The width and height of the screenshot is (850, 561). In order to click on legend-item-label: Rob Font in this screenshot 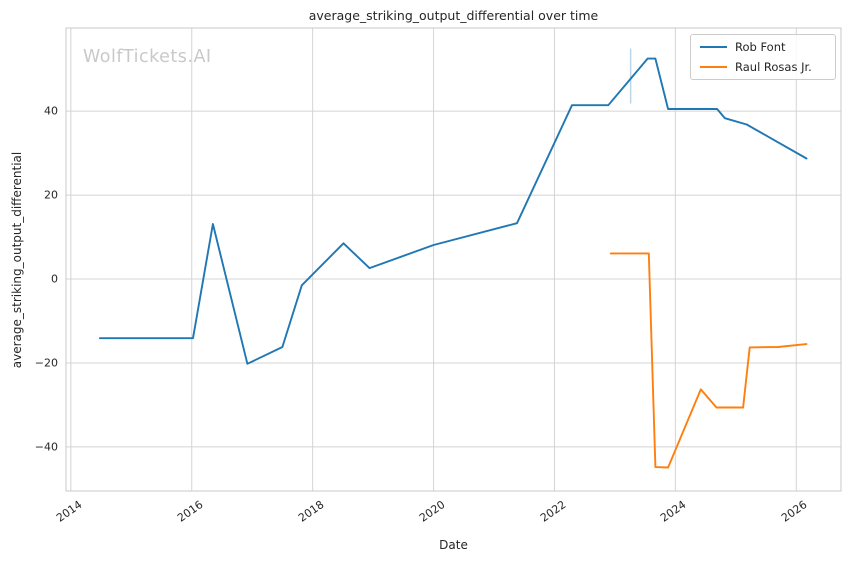, I will do `click(760, 47)`.